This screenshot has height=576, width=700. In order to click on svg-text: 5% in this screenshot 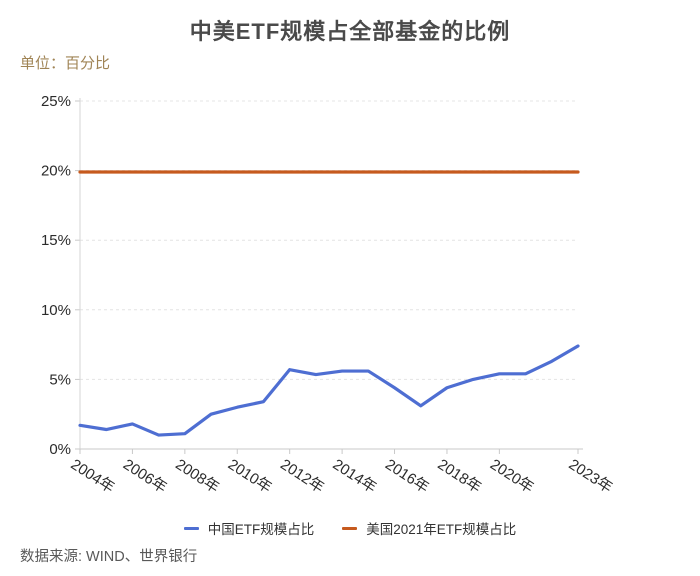, I will do `click(60, 379)`.